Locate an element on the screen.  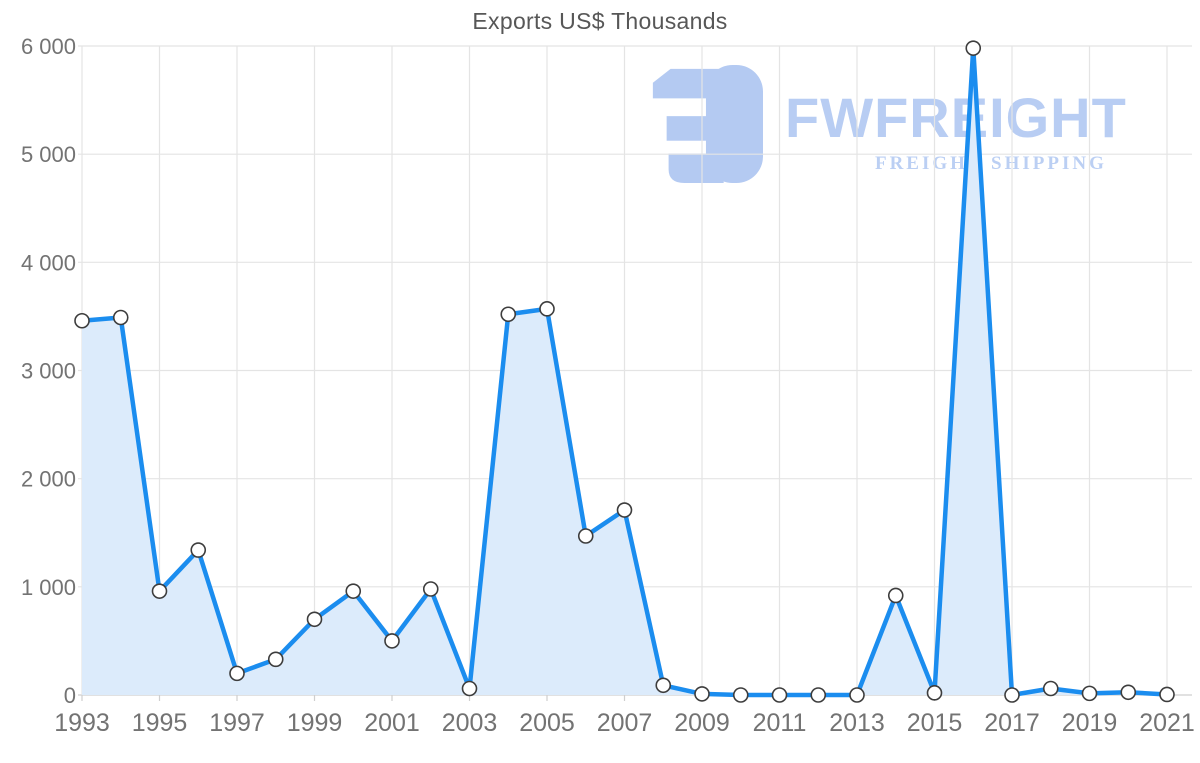
data-point-2014 is located at coordinates (895, 595).